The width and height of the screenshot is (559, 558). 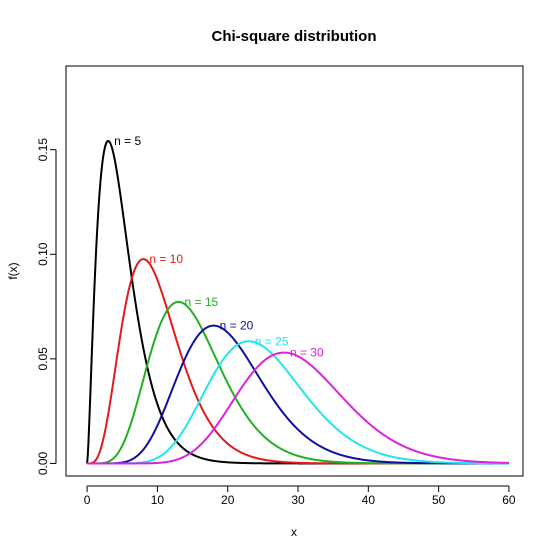 What do you see at coordinates (158, 500) in the screenshot?
I see `x-tick-label: 10` at bounding box center [158, 500].